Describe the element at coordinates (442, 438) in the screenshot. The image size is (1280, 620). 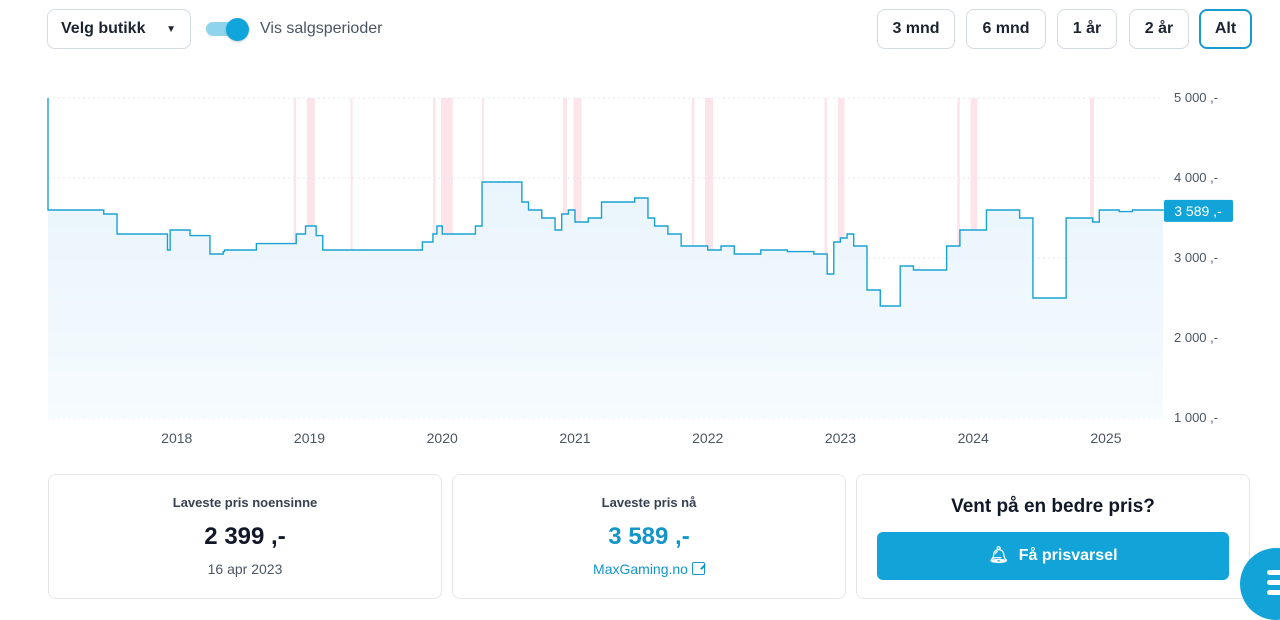
I see `x-tick-label: 2020` at that location.